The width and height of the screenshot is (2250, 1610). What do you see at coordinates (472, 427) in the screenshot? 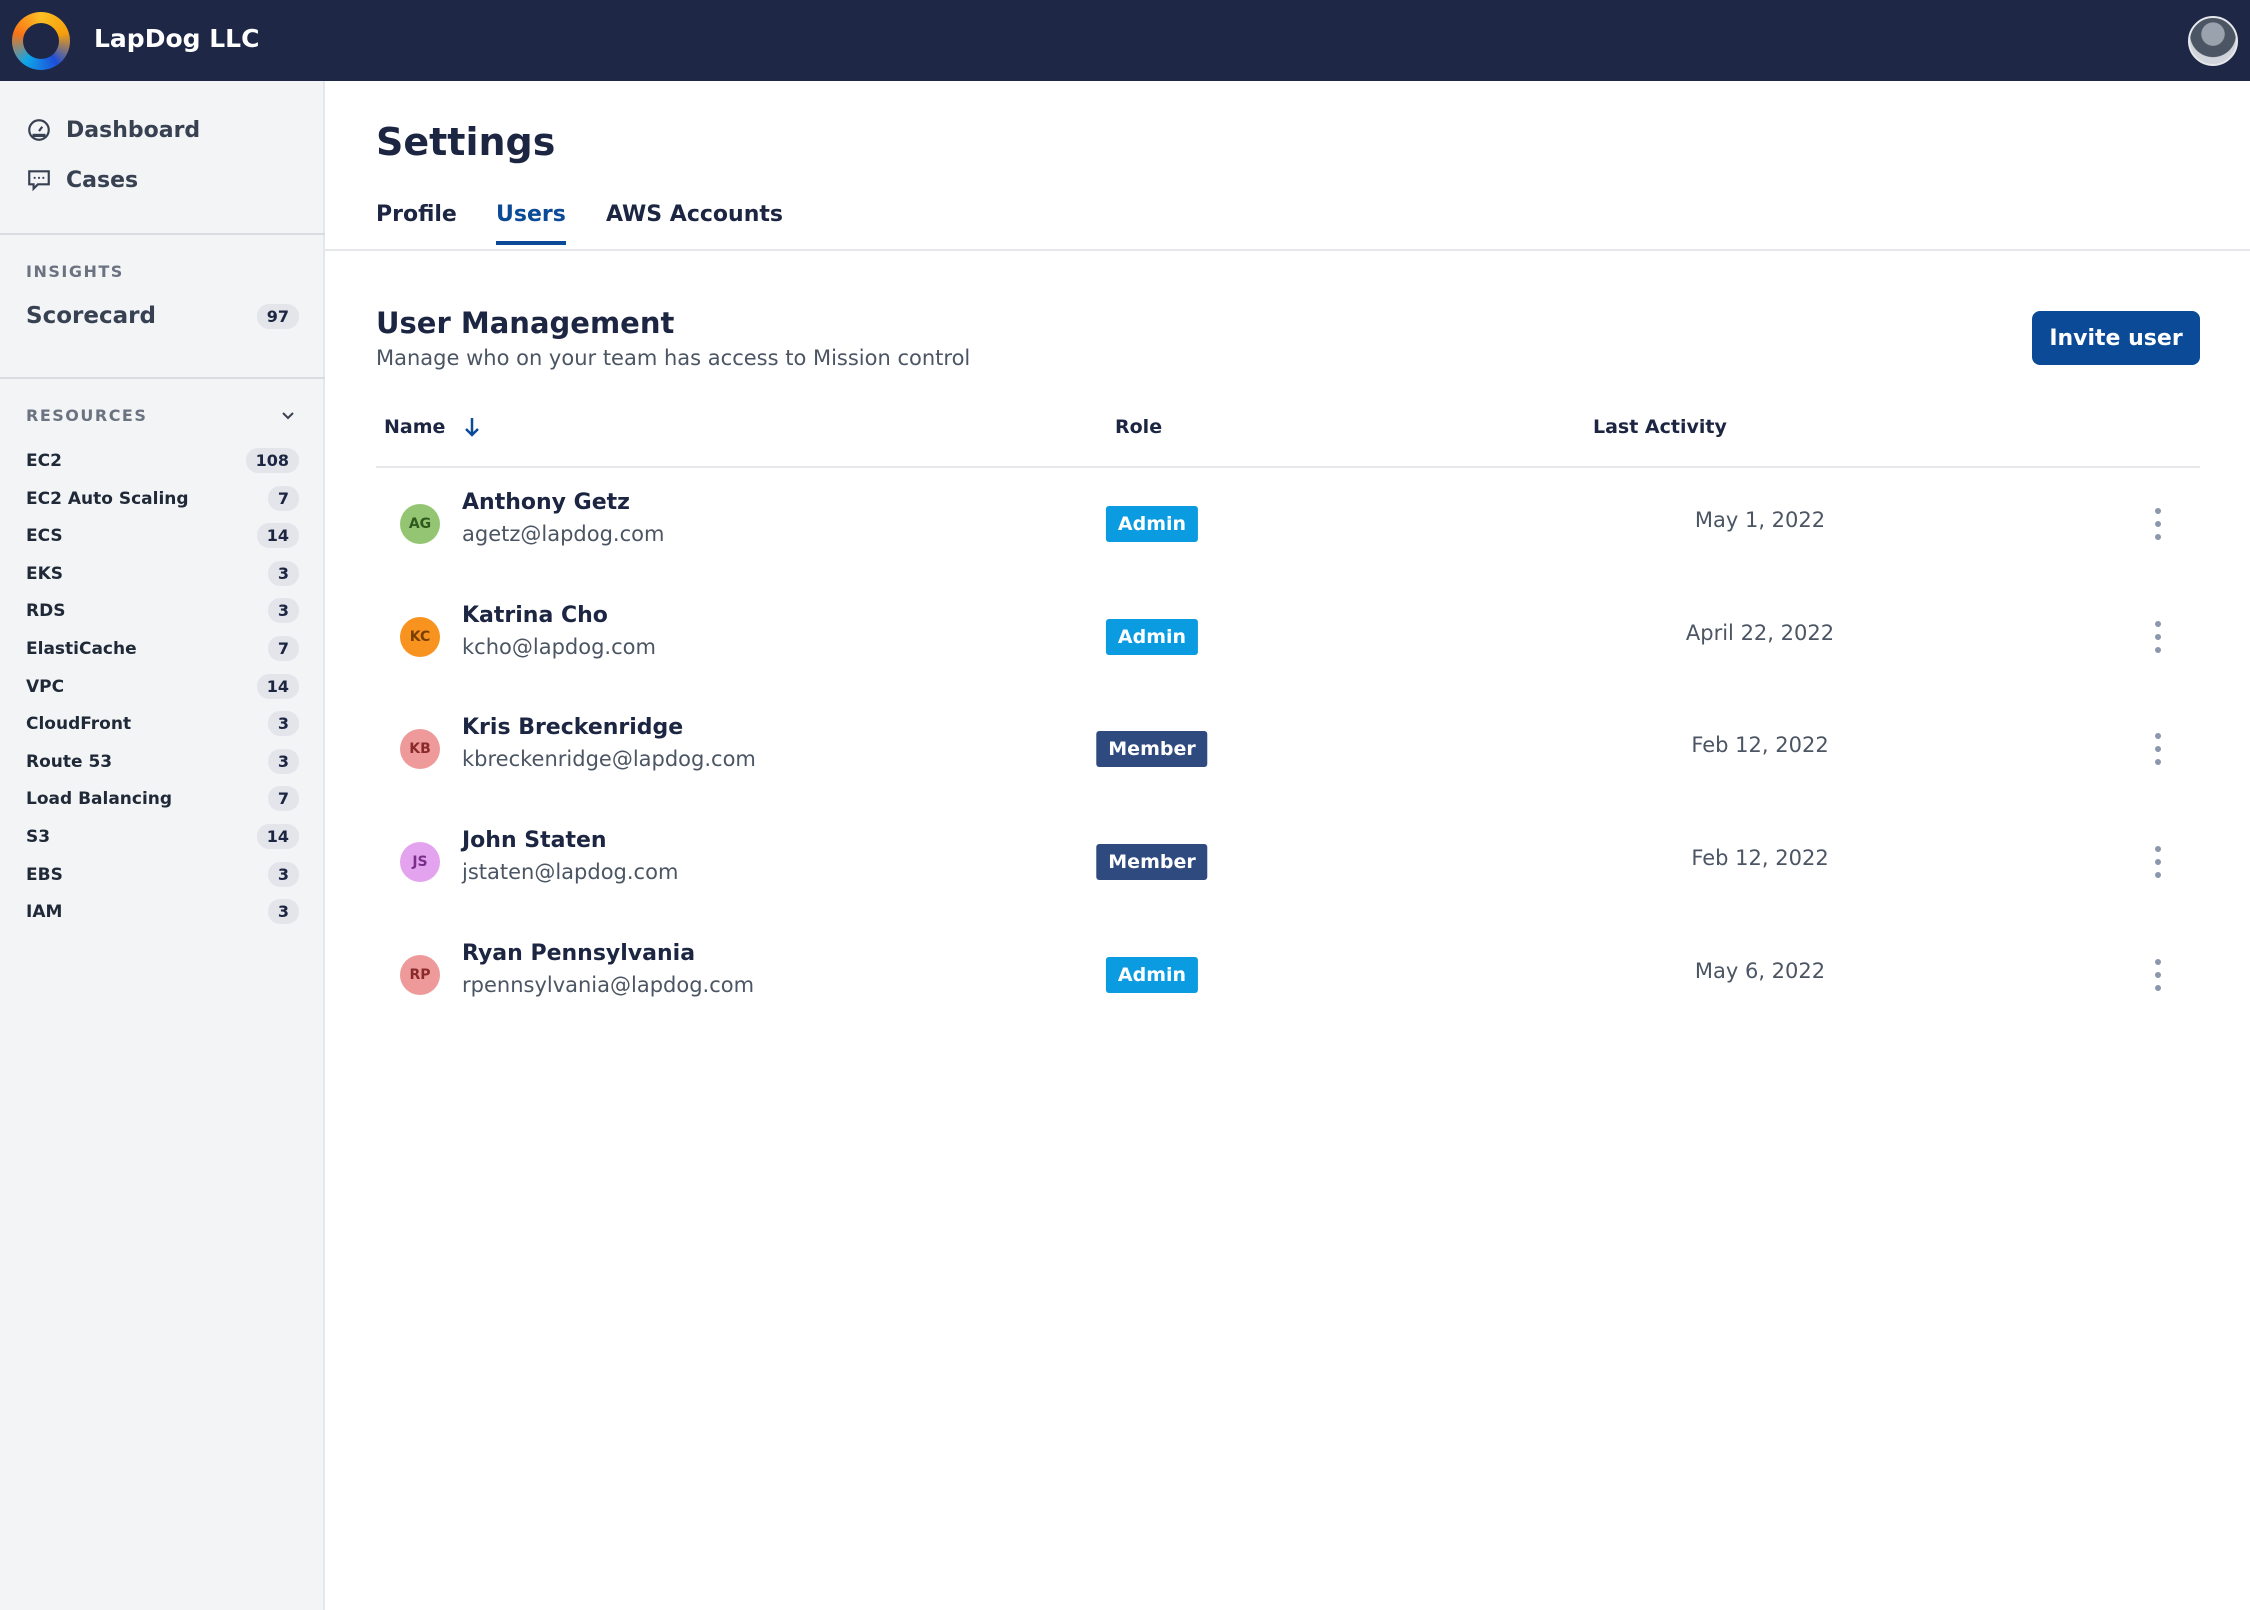
I see `arrow-down-icon` at bounding box center [472, 427].